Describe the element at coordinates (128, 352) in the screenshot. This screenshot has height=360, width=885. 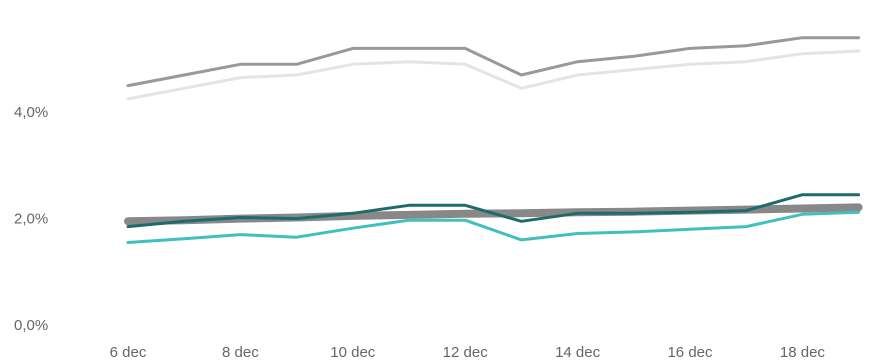
I see `x-tick-label: 6 dec` at that location.